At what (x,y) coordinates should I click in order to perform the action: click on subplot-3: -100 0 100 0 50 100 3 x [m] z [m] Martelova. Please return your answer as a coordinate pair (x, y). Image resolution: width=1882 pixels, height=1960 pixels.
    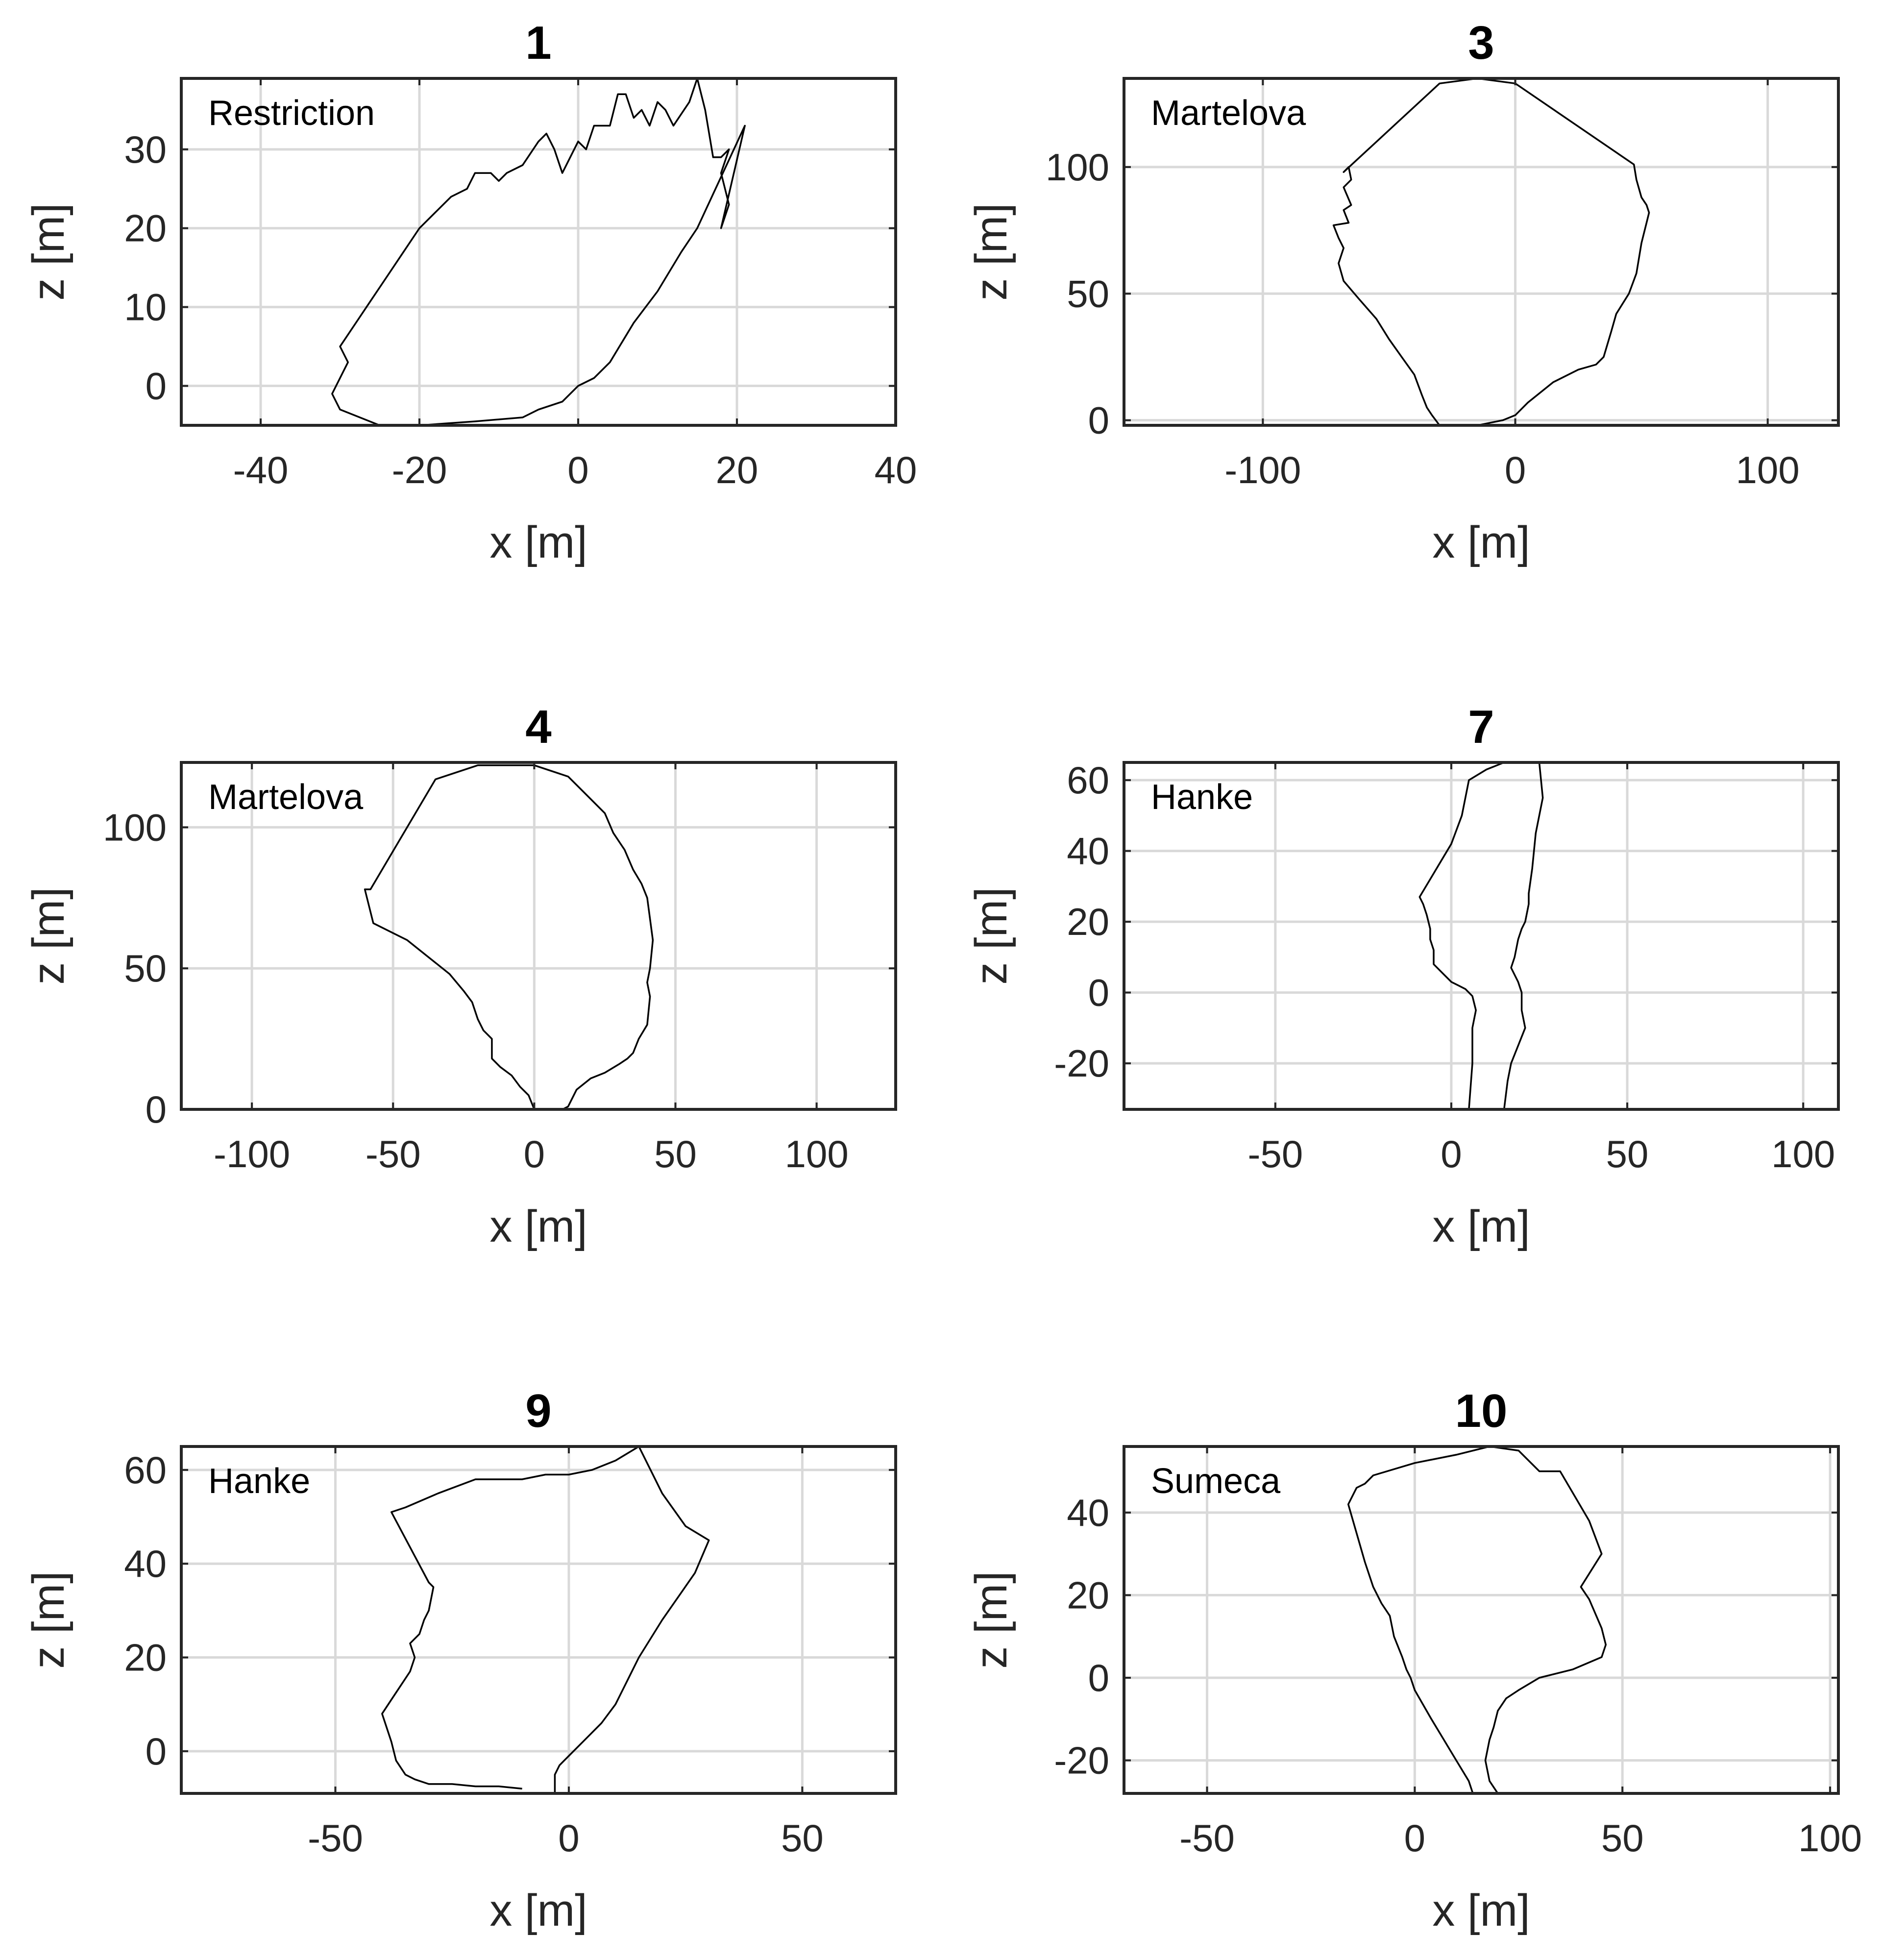
    Looking at the image, I should click on (1403, 292).